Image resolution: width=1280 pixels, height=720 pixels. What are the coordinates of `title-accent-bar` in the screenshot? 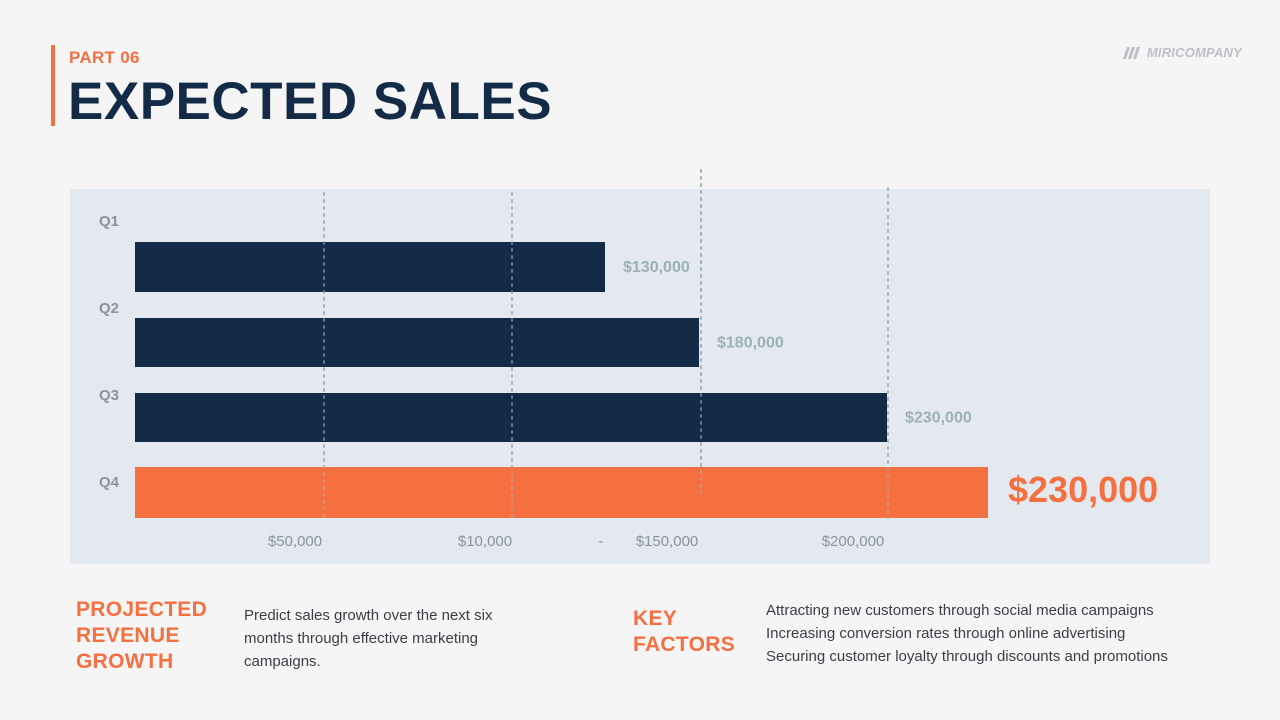 It's located at (53, 85).